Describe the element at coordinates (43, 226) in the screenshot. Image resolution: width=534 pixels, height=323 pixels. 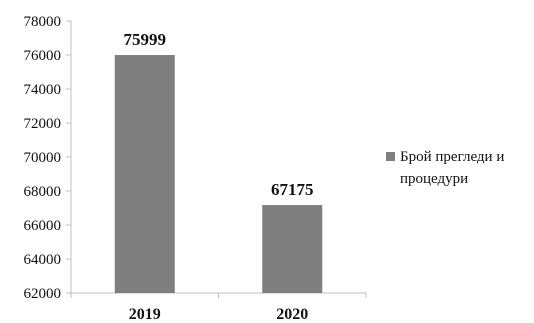
I see `y-tick-label: 66000` at that location.